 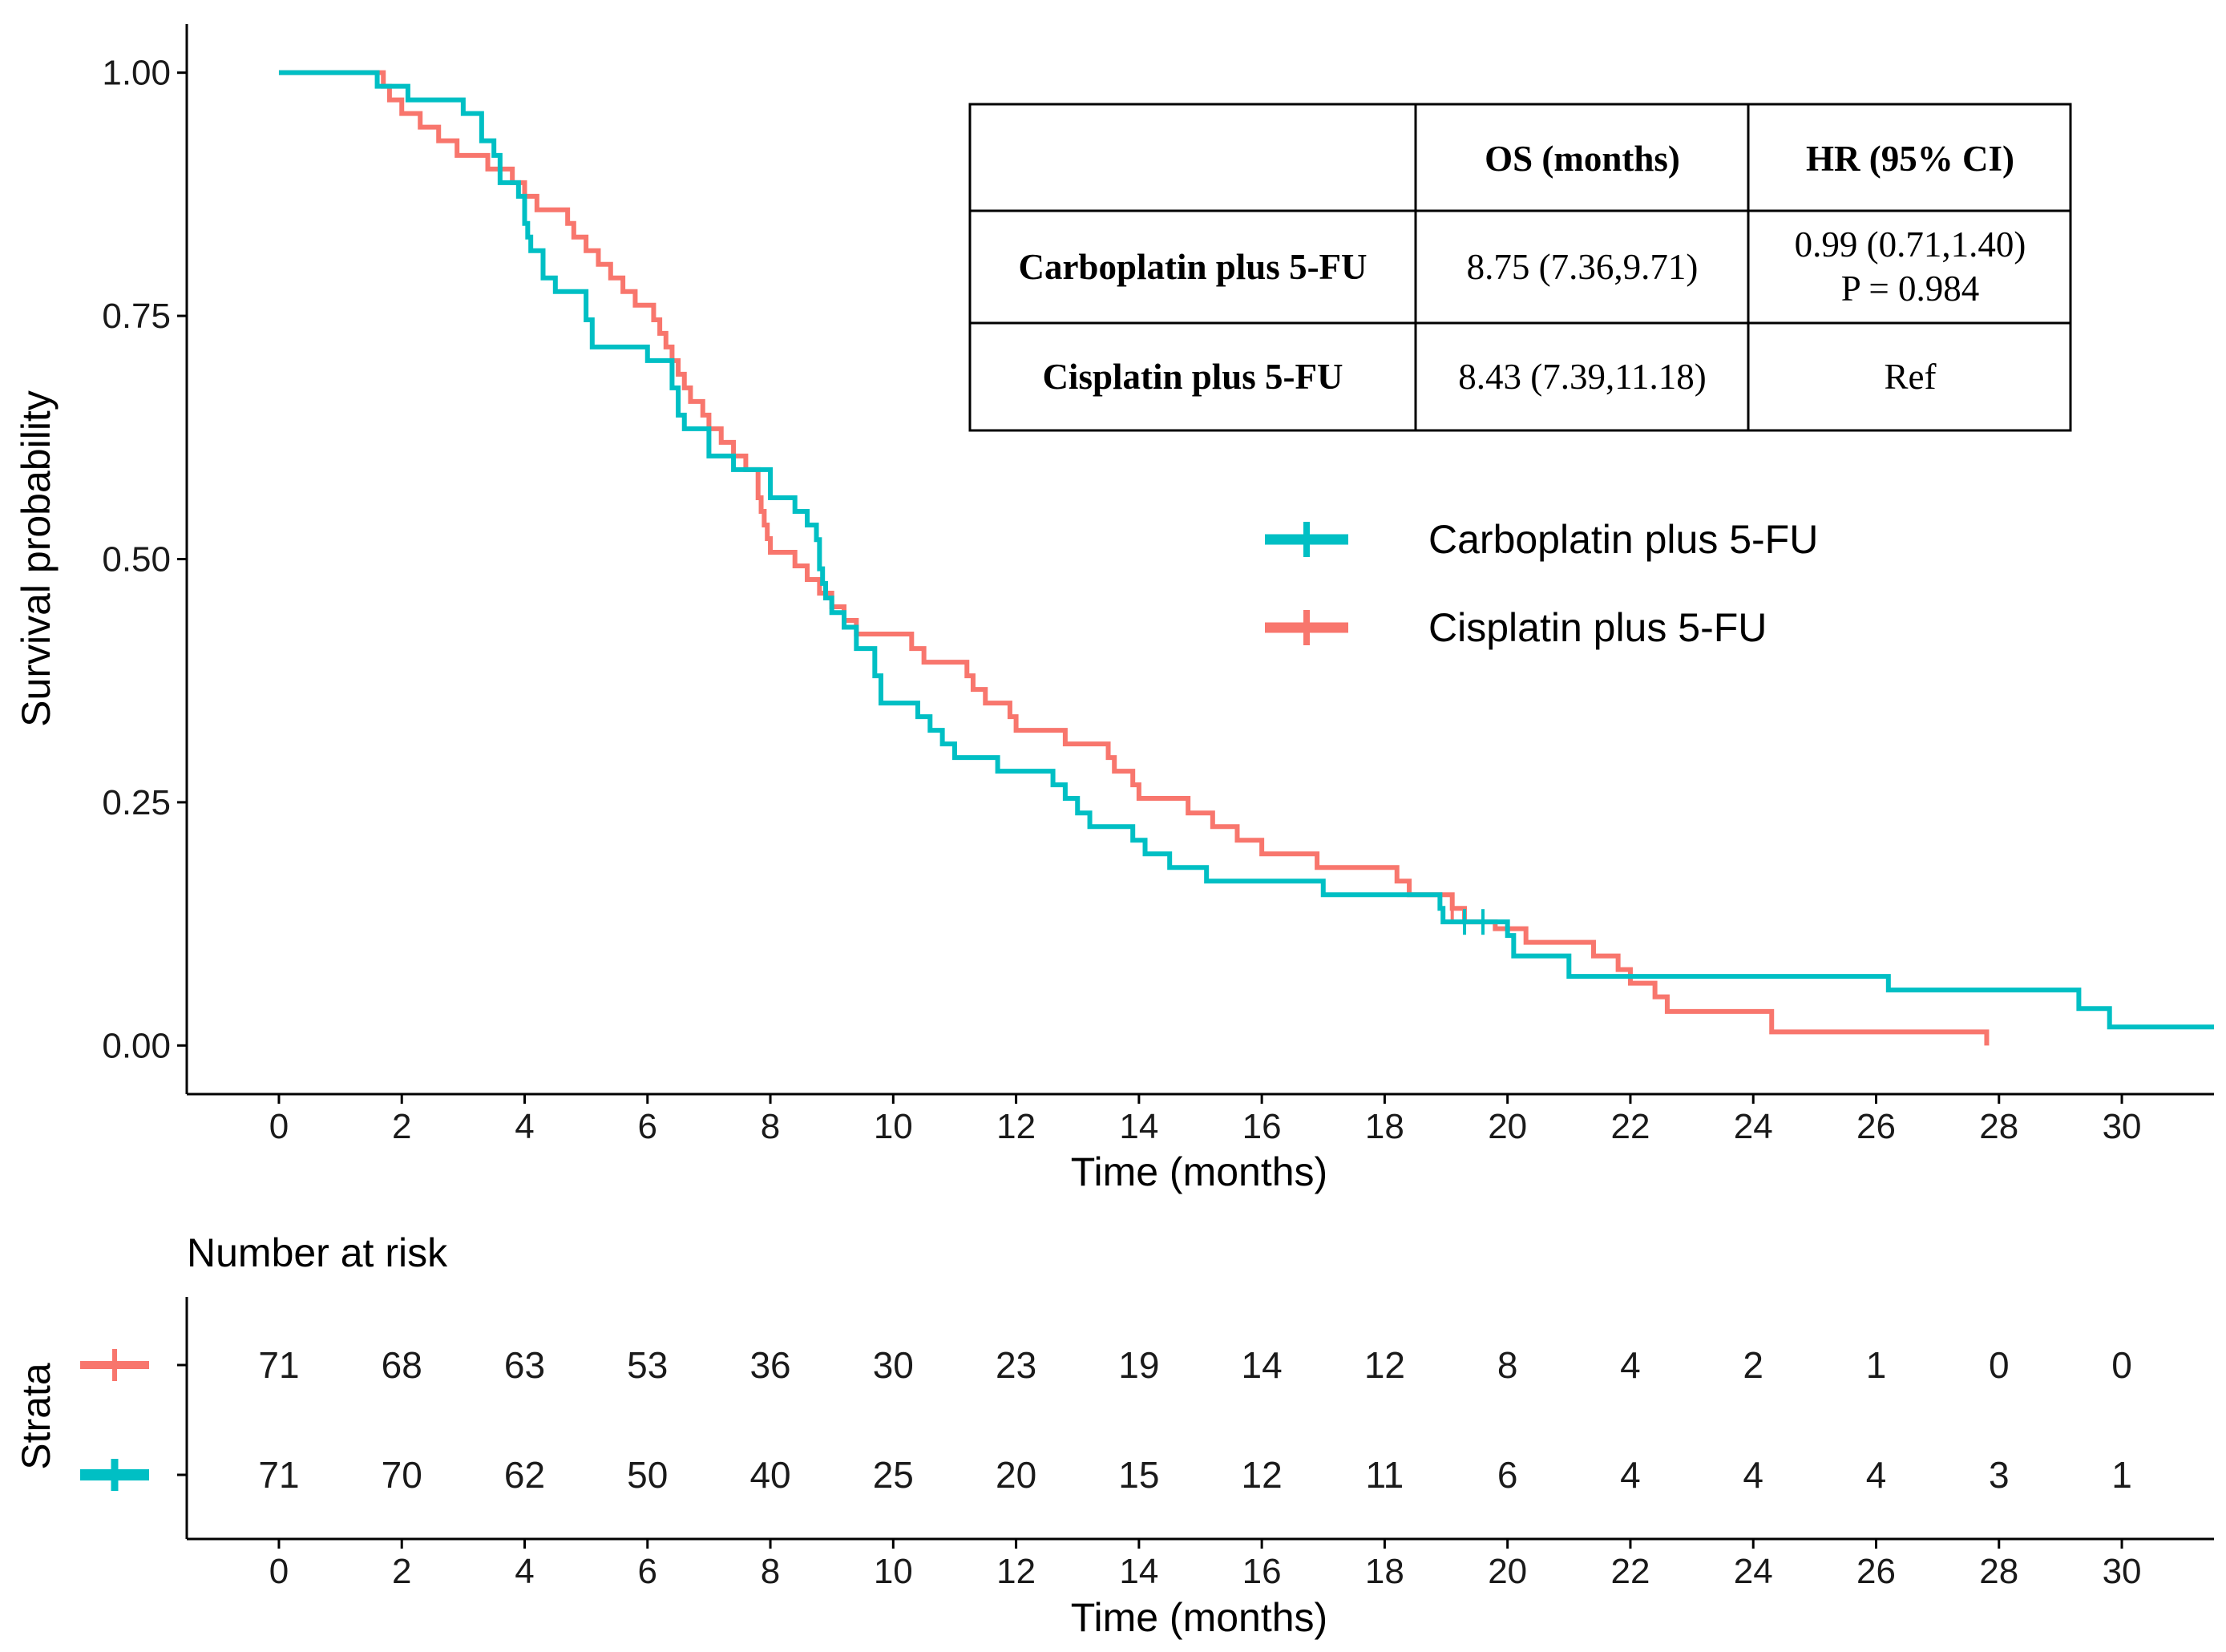 What do you see at coordinates (1016, 1126) in the screenshot?
I see `x-tick-label: 12` at bounding box center [1016, 1126].